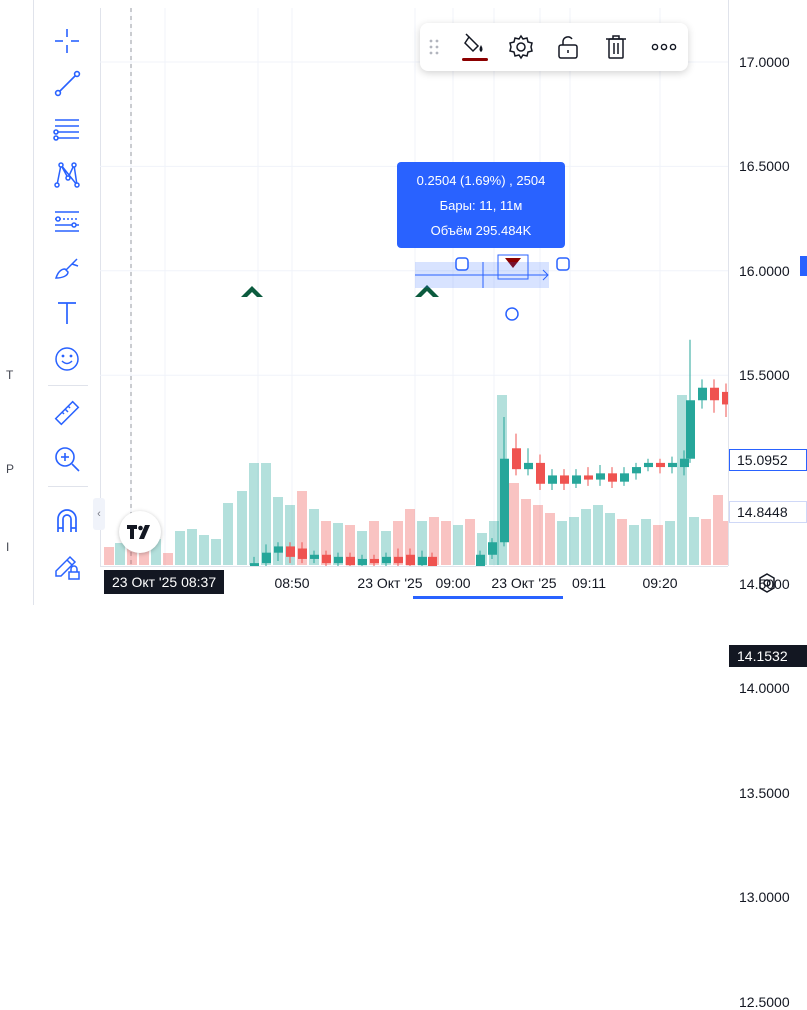 Image resolution: width=807 pixels, height=1010 pixels. I want to click on measure-change: 0.2504 (1.69%) , 2504, so click(481, 180).